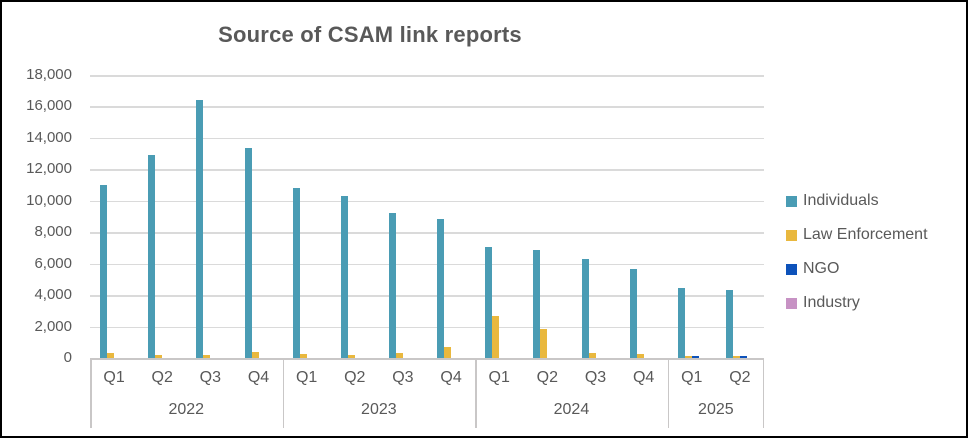 This screenshot has height=438, width=968. What do you see at coordinates (537, 304) in the screenshot?
I see `bar-individuals-2024-Q2` at bounding box center [537, 304].